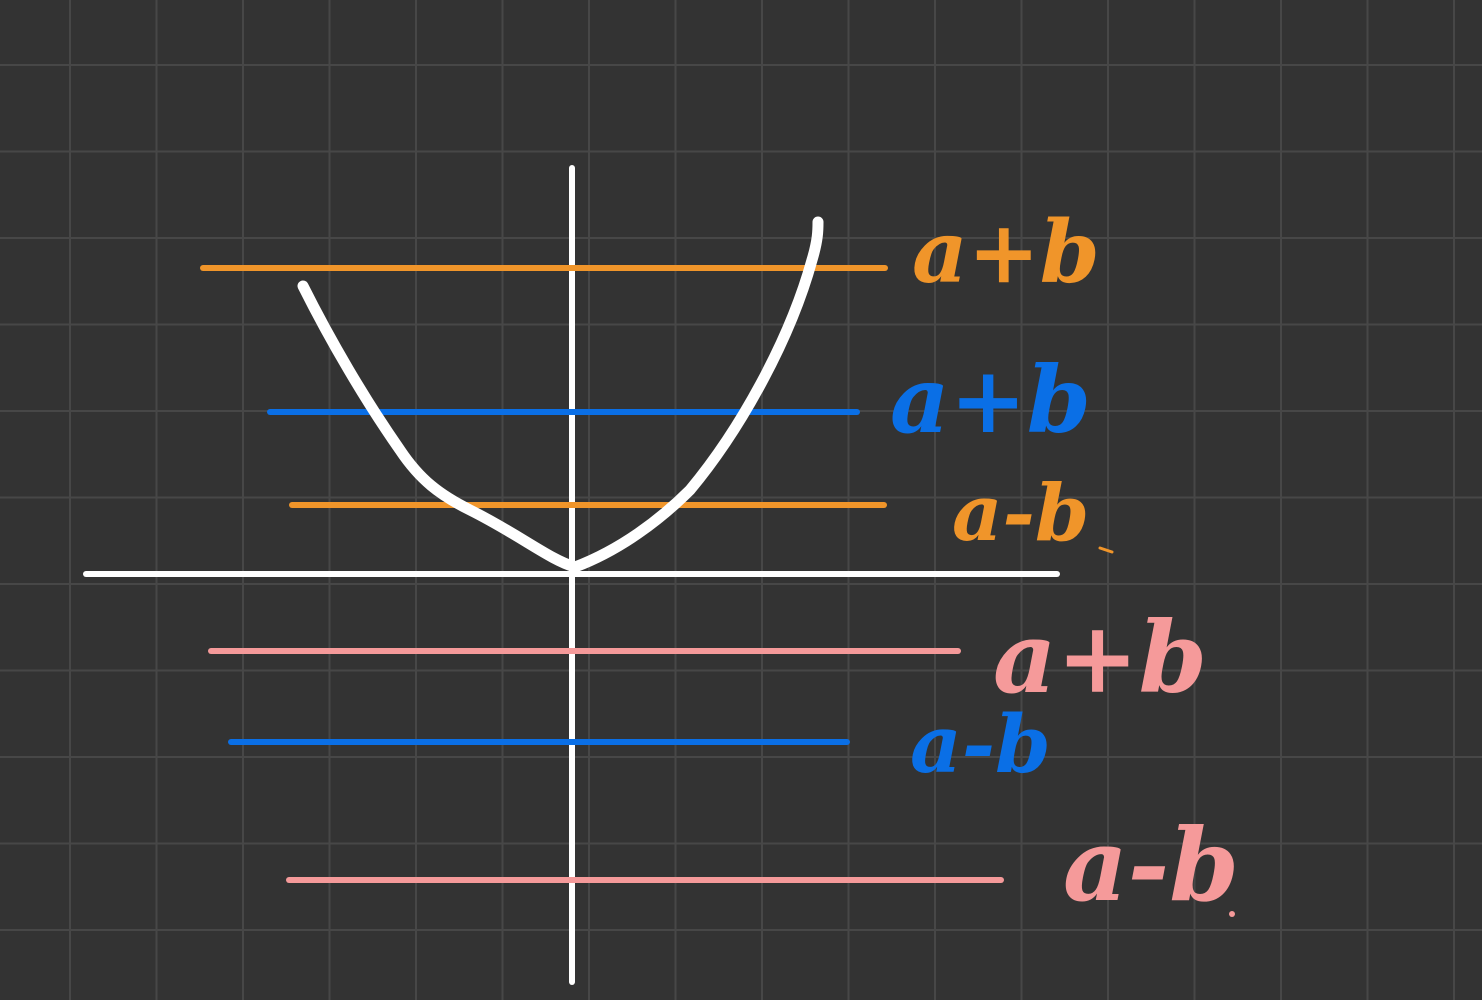 The image size is (1482, 1000). What do you see at coordinates (1020, 513) in the screenshot?
I see `label-orange-bottom: a-b` at bounding box center [1020, 513].